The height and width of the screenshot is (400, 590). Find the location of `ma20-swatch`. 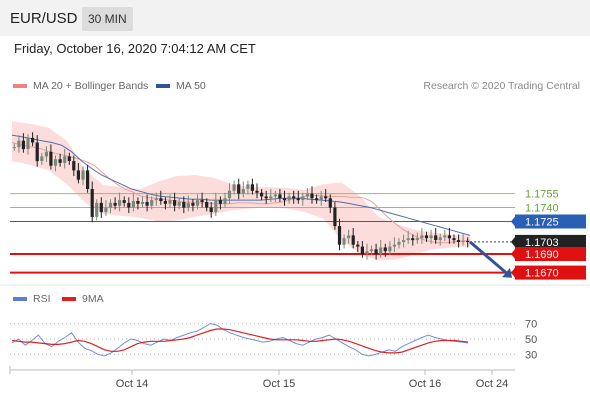

ma20-swatch is located at coordinates (20, 86).